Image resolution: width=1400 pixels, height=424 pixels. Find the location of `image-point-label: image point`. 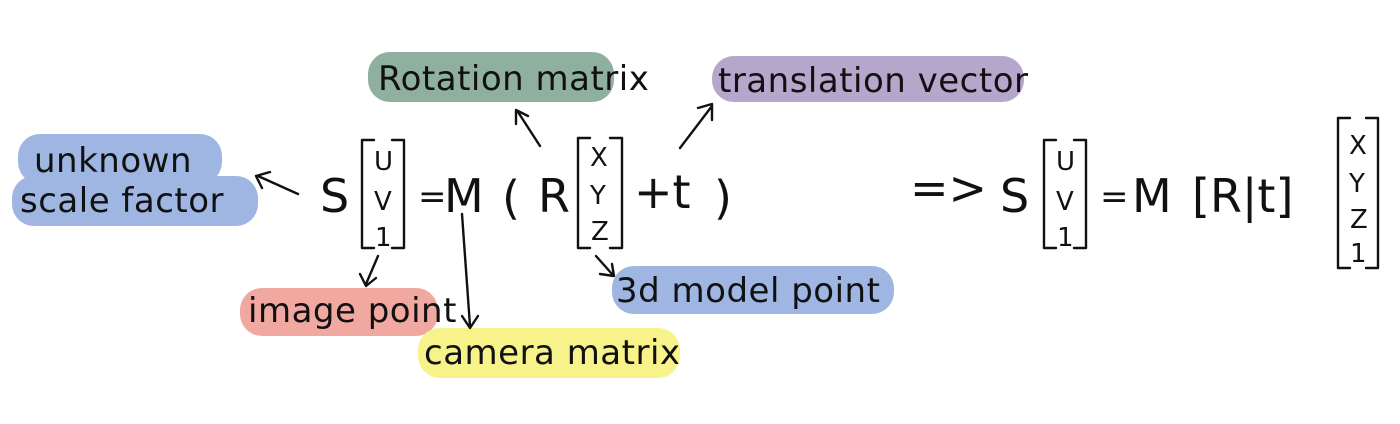

image-point-label: image point is located at coordinates (352, 311).